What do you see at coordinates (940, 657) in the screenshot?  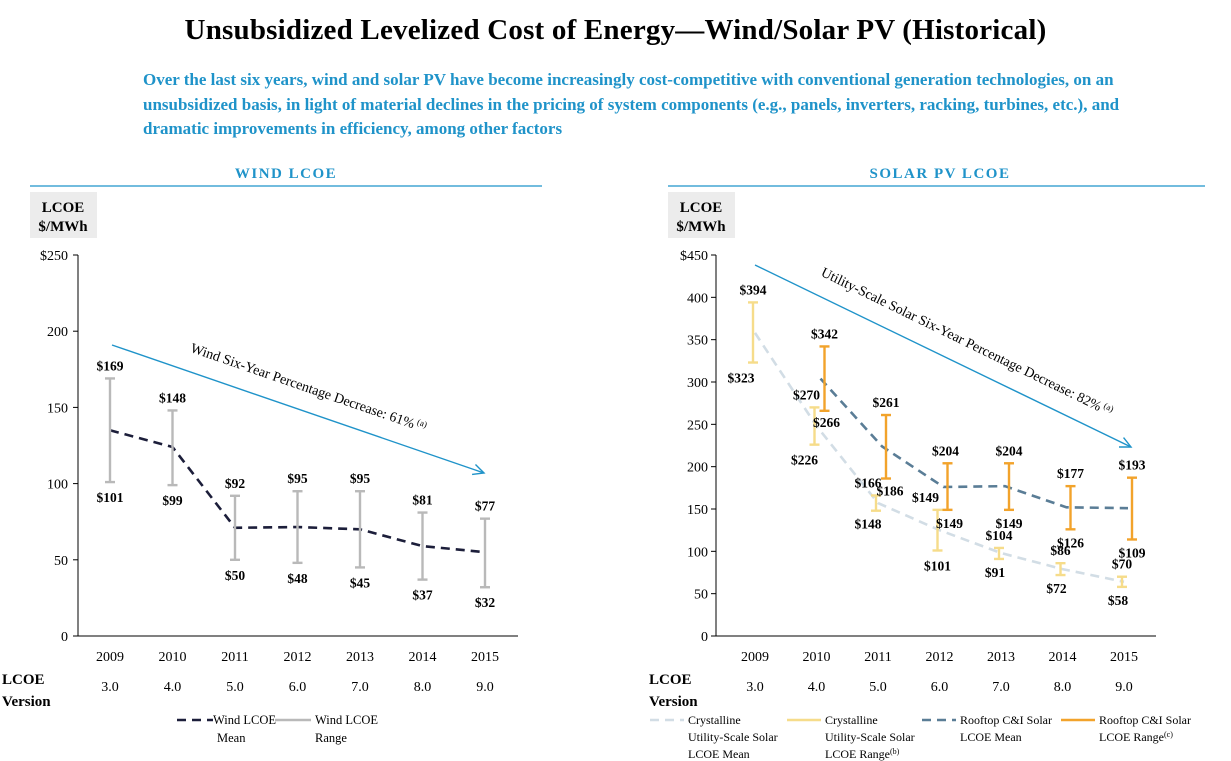 I see `x-tick-label: 2012` at bounding box center [940, 657].